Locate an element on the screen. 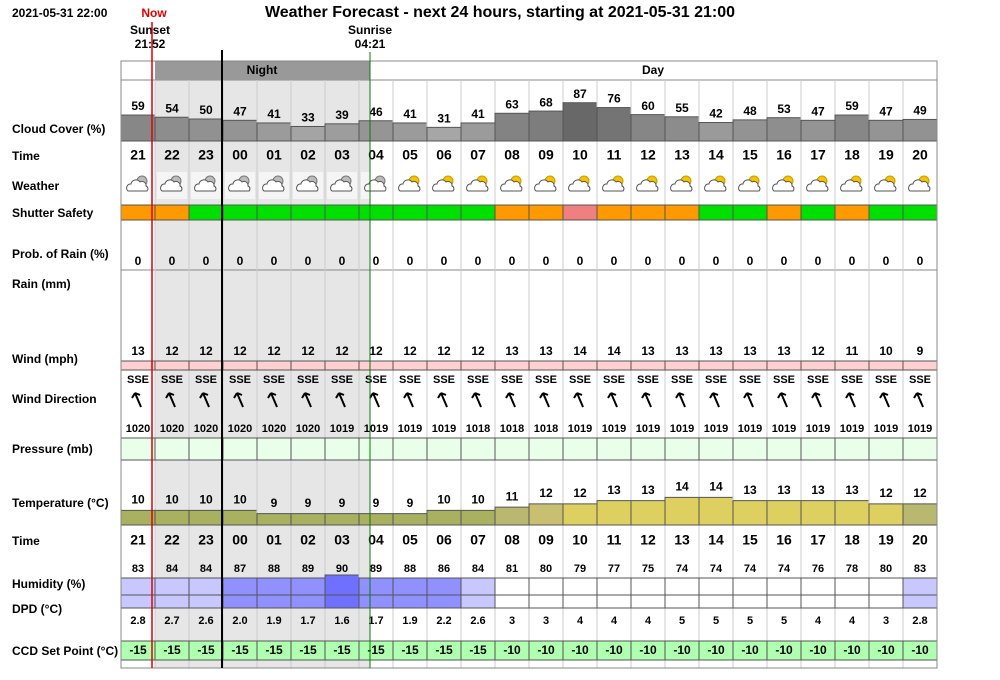 The image size is (1000, 680). hour: 04 is located at coordinates (376, 540).